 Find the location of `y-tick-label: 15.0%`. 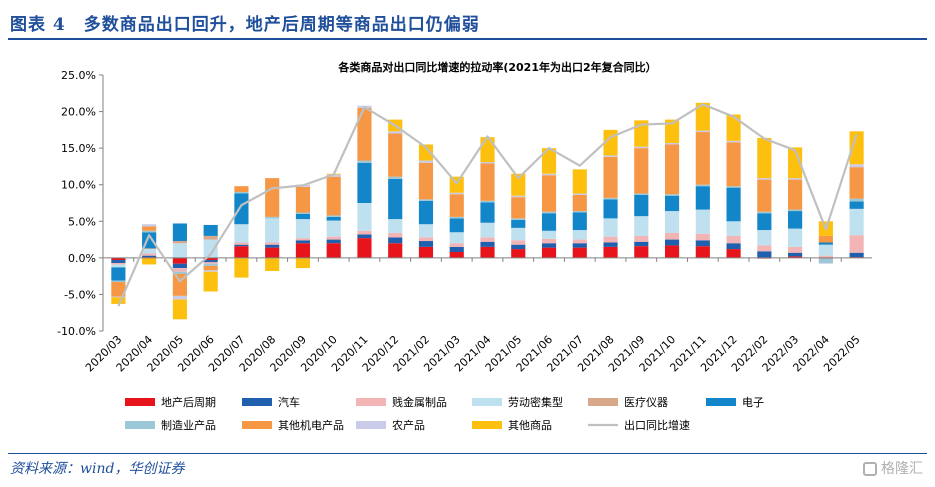

y-tick-label: 15.0% is located at coordinates (78, 148).